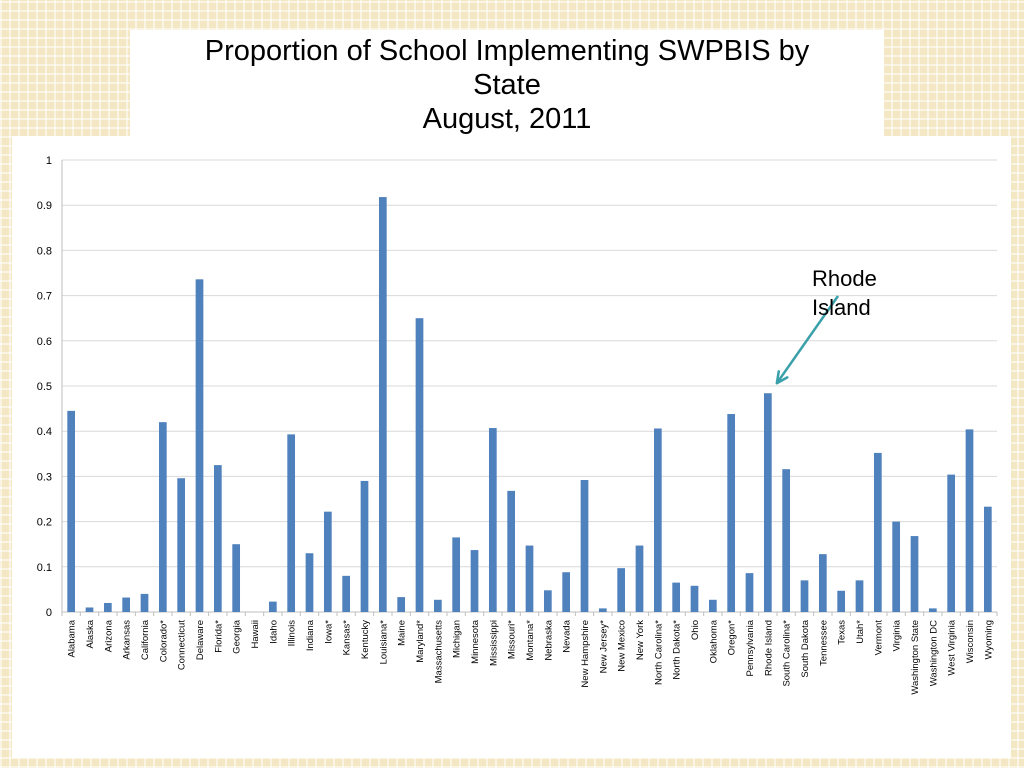 This screenshot has height=768, width=1024. Describe the element at coordinates (786, 540) in the screenshot. I see `bar-south-carolina` at that location.